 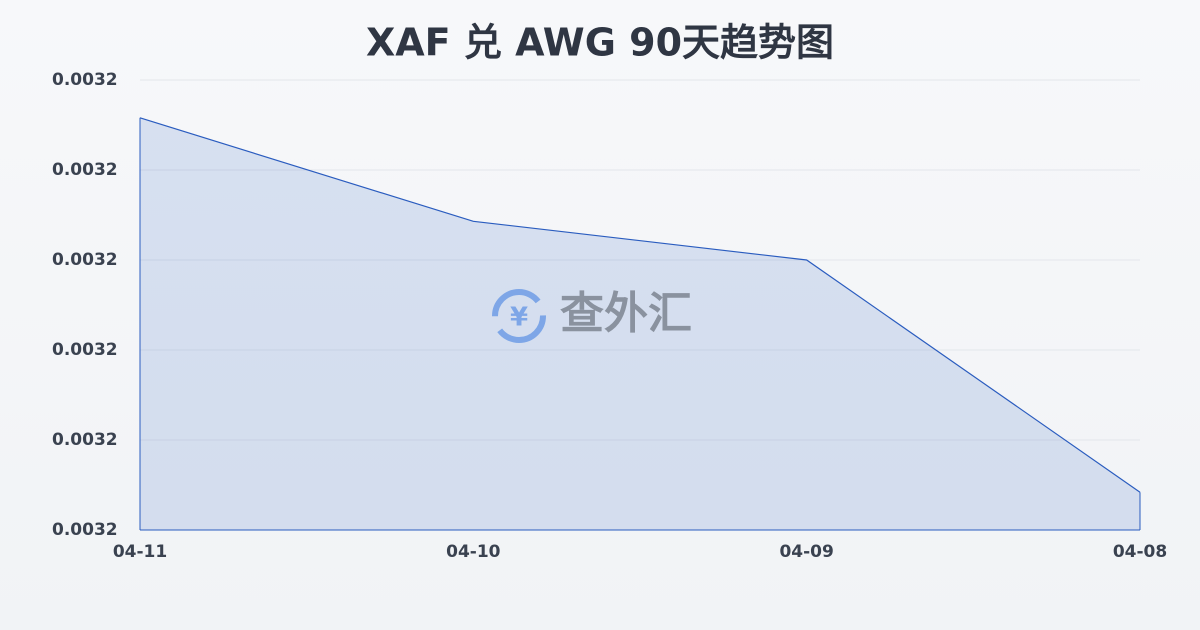 I want to click on x-tick-label: 04-11, so click(x=140, y=552).